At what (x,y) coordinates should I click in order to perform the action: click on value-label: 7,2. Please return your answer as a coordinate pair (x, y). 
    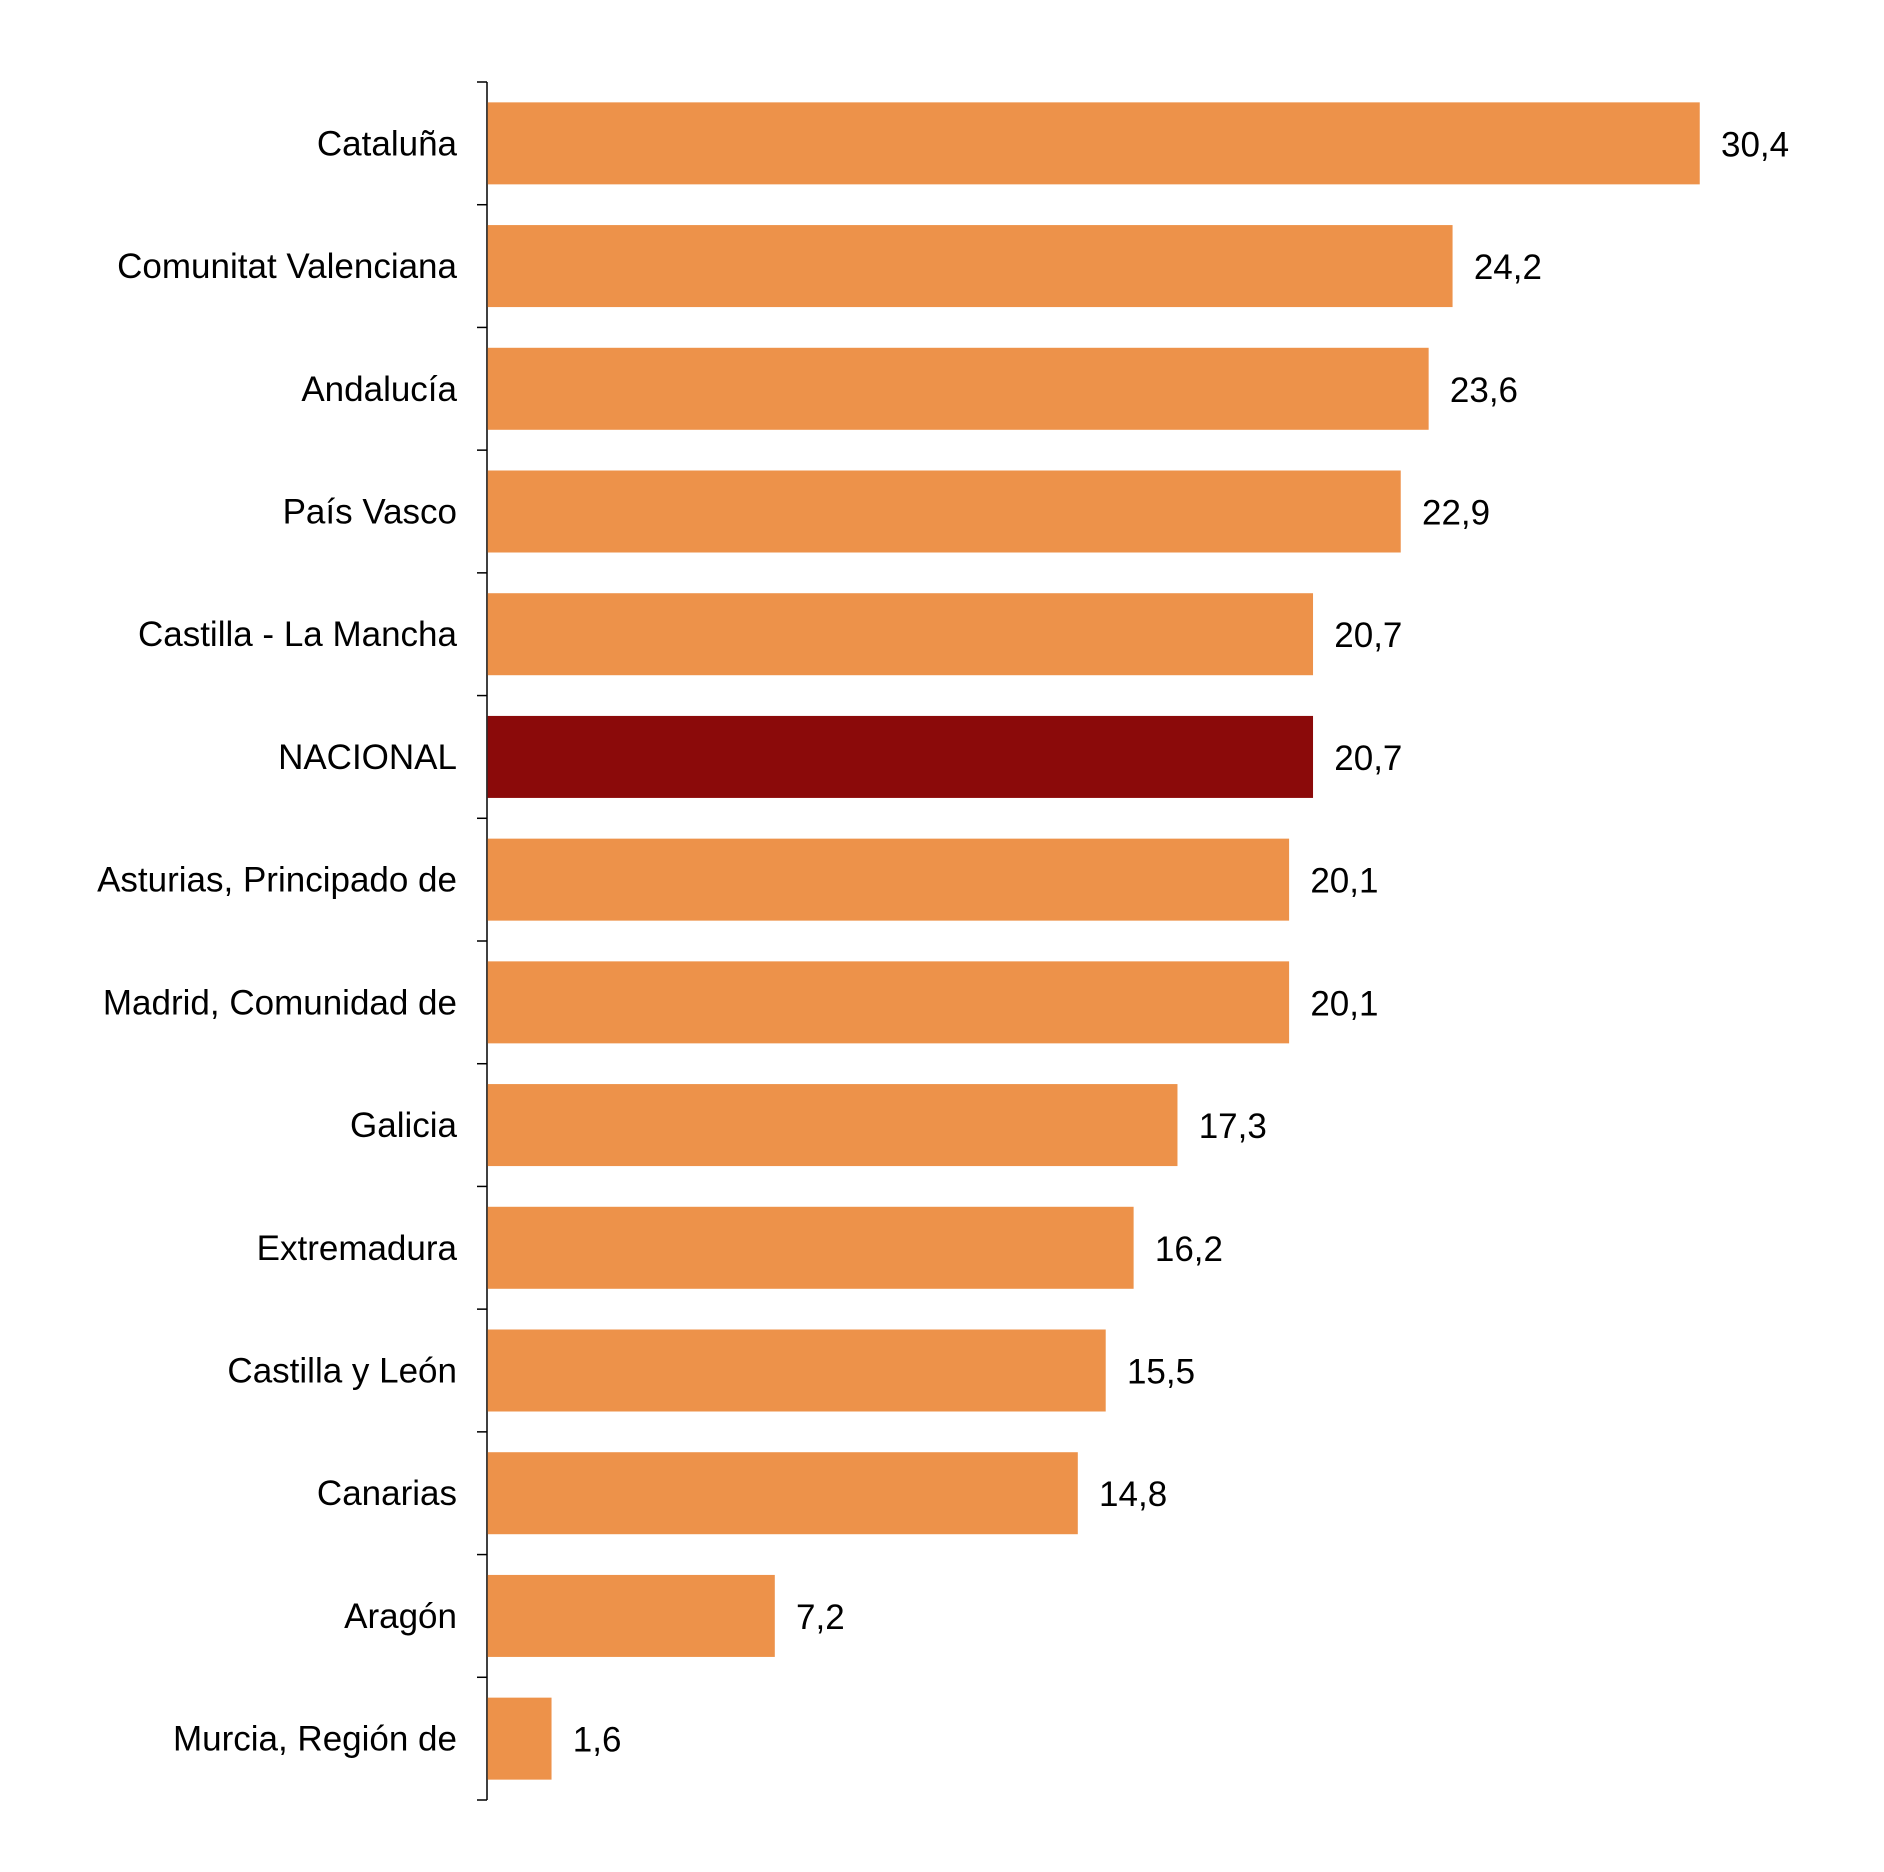
    Looking at the image, I should click on (820, 1617).